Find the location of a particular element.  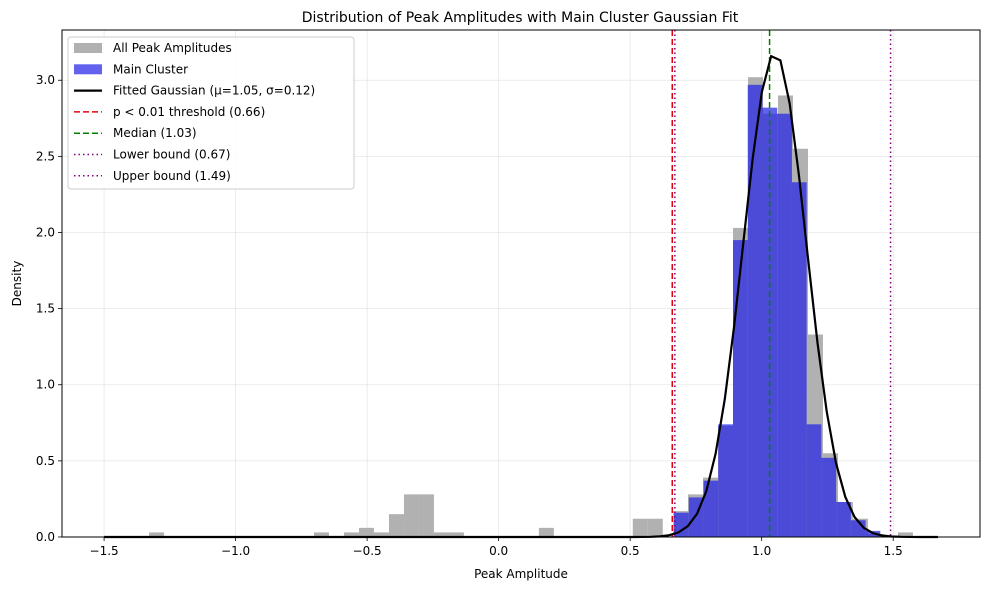

y-tick-label: 1.5 is located at coordinates (45, 309).